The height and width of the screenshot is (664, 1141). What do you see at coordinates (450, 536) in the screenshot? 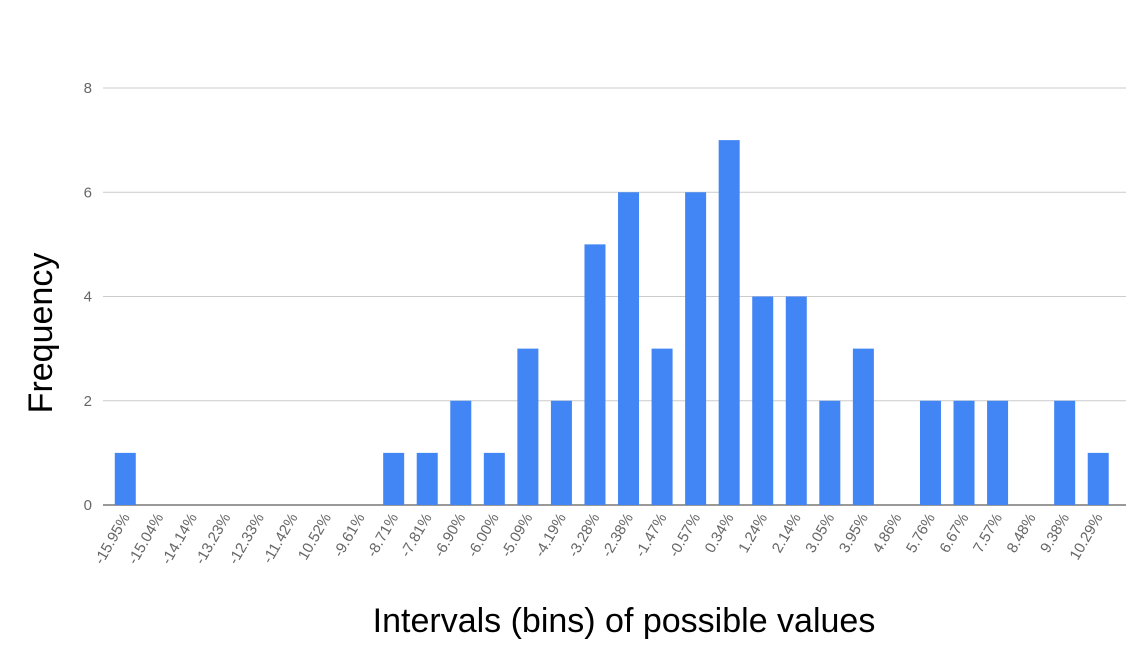
I see `x-tick-label: -6.90%` at bounding box center [450, 536].